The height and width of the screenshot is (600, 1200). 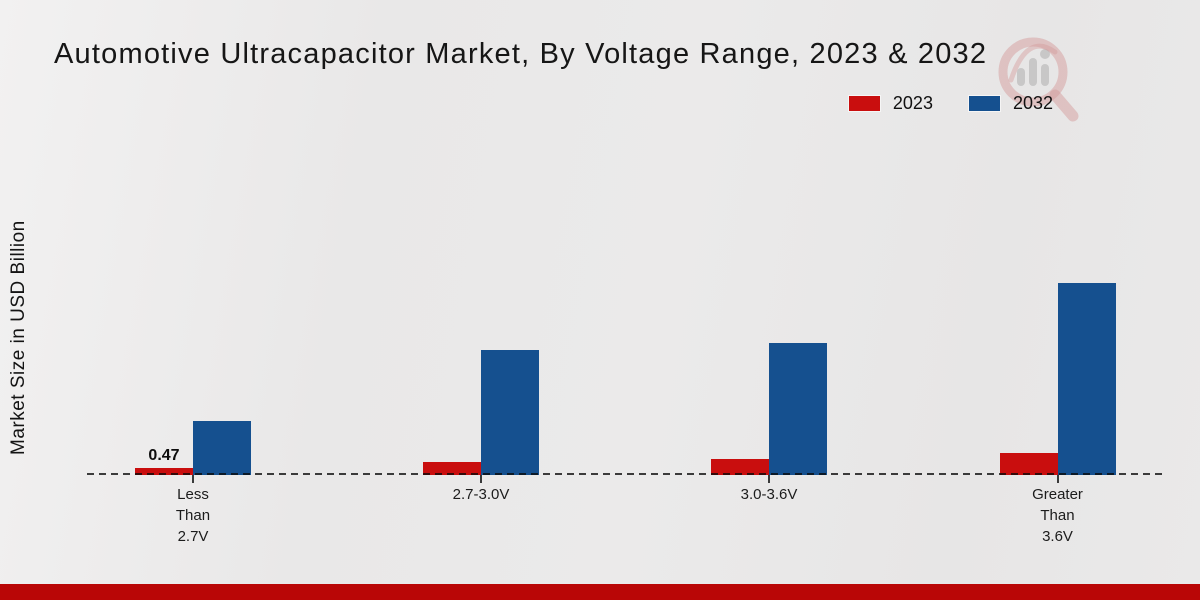 I want to click on bar-2023-2.7-3.0v, so click(x=452, y=468).